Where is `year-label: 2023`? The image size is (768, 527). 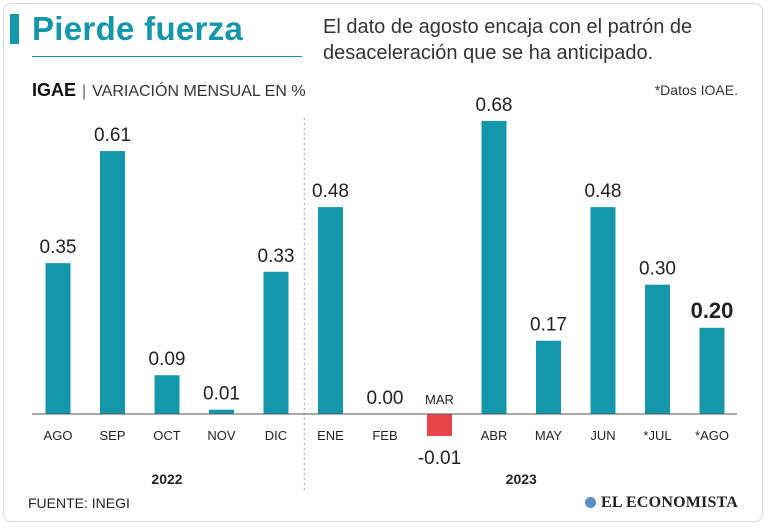 year-label: 2023 is located at coordinates (521, 479).